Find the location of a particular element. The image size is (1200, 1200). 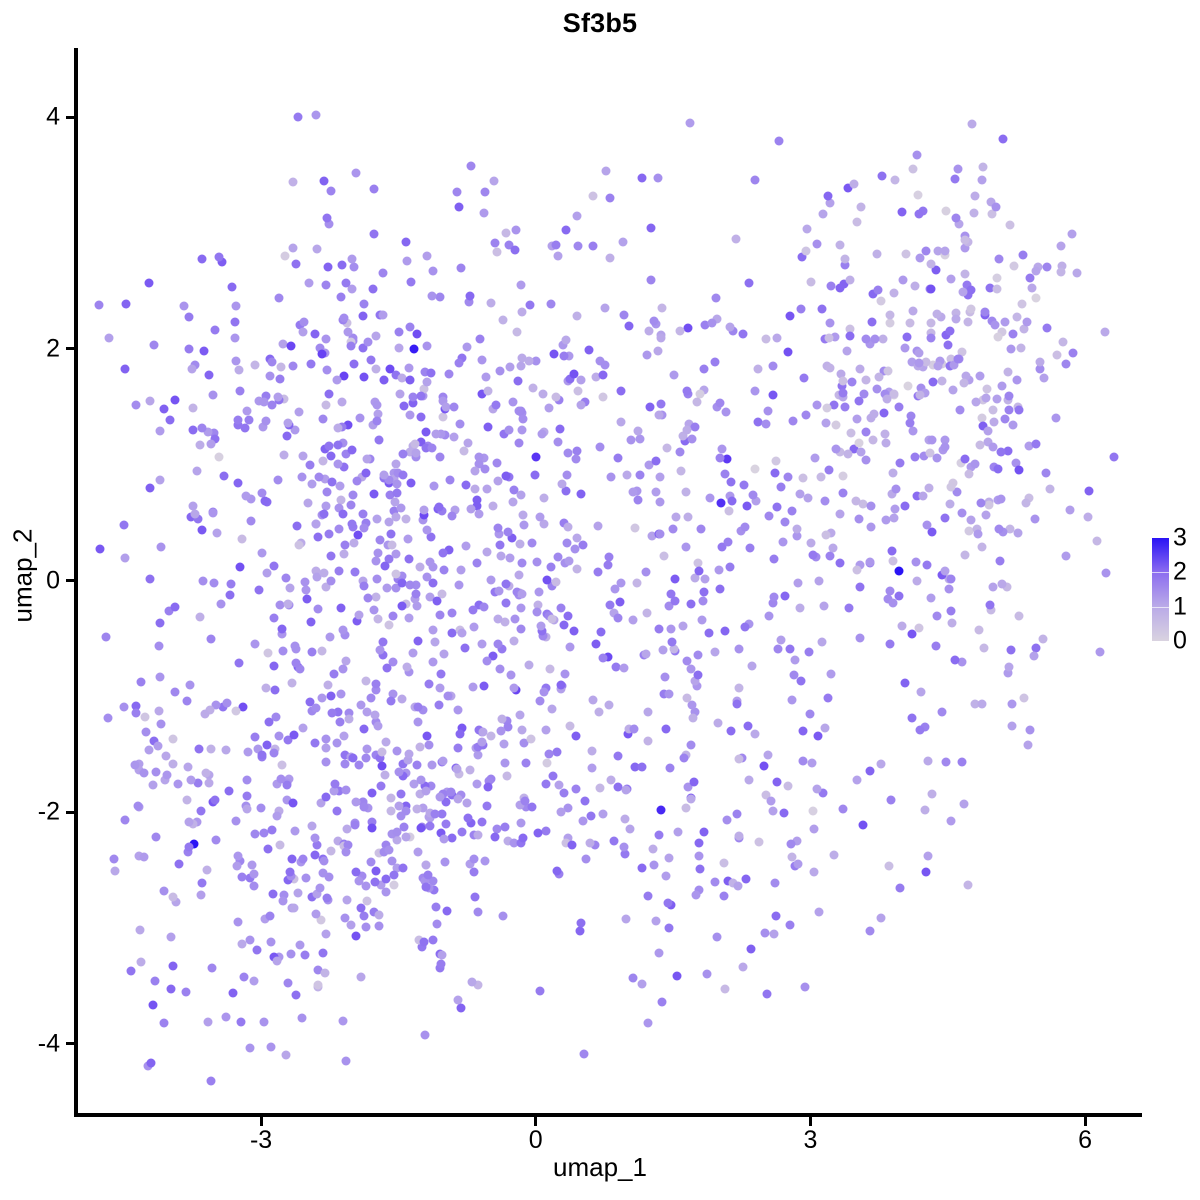

x-axis-line is located at coordinates (608, 1115).